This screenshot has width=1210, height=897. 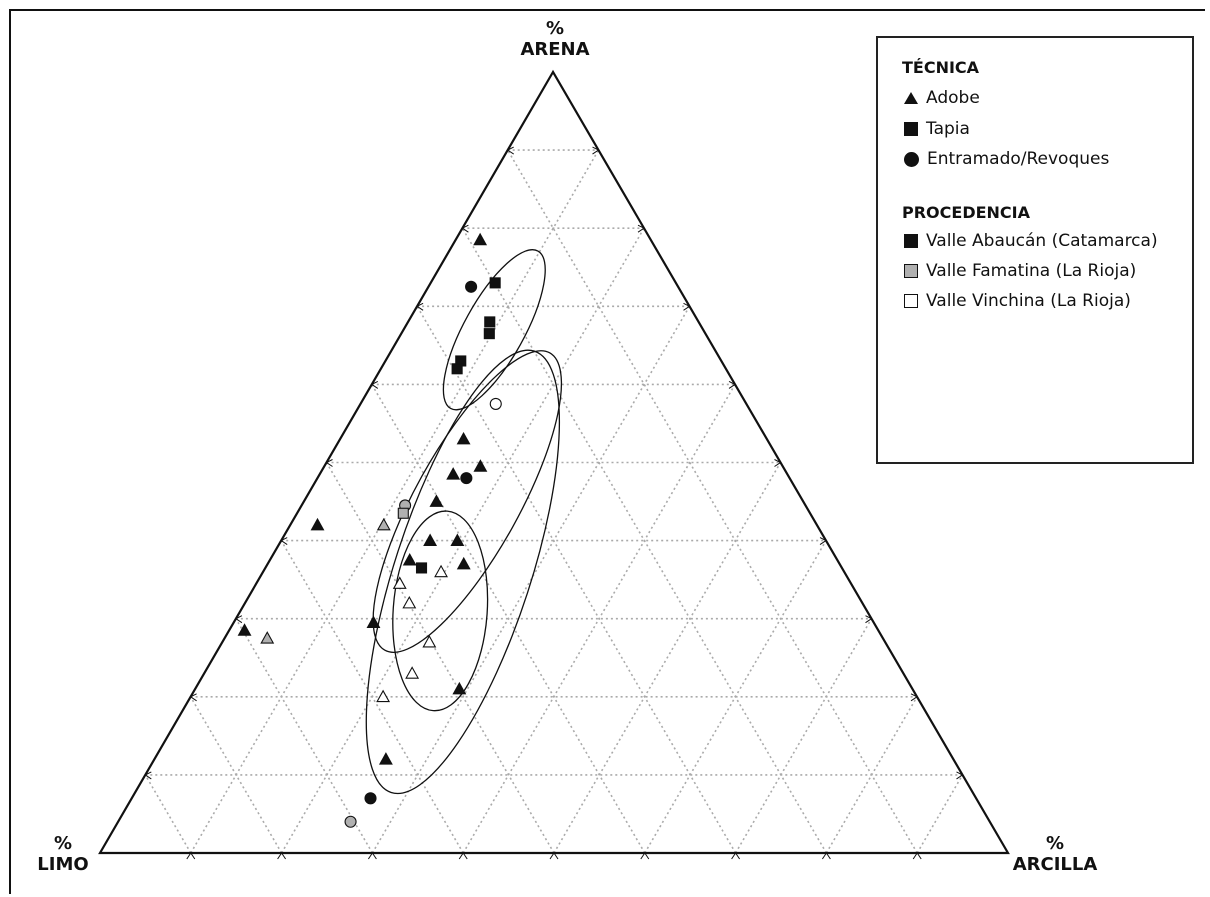 I want to click on triangle-marker-icon, so click(x=911, y=98).